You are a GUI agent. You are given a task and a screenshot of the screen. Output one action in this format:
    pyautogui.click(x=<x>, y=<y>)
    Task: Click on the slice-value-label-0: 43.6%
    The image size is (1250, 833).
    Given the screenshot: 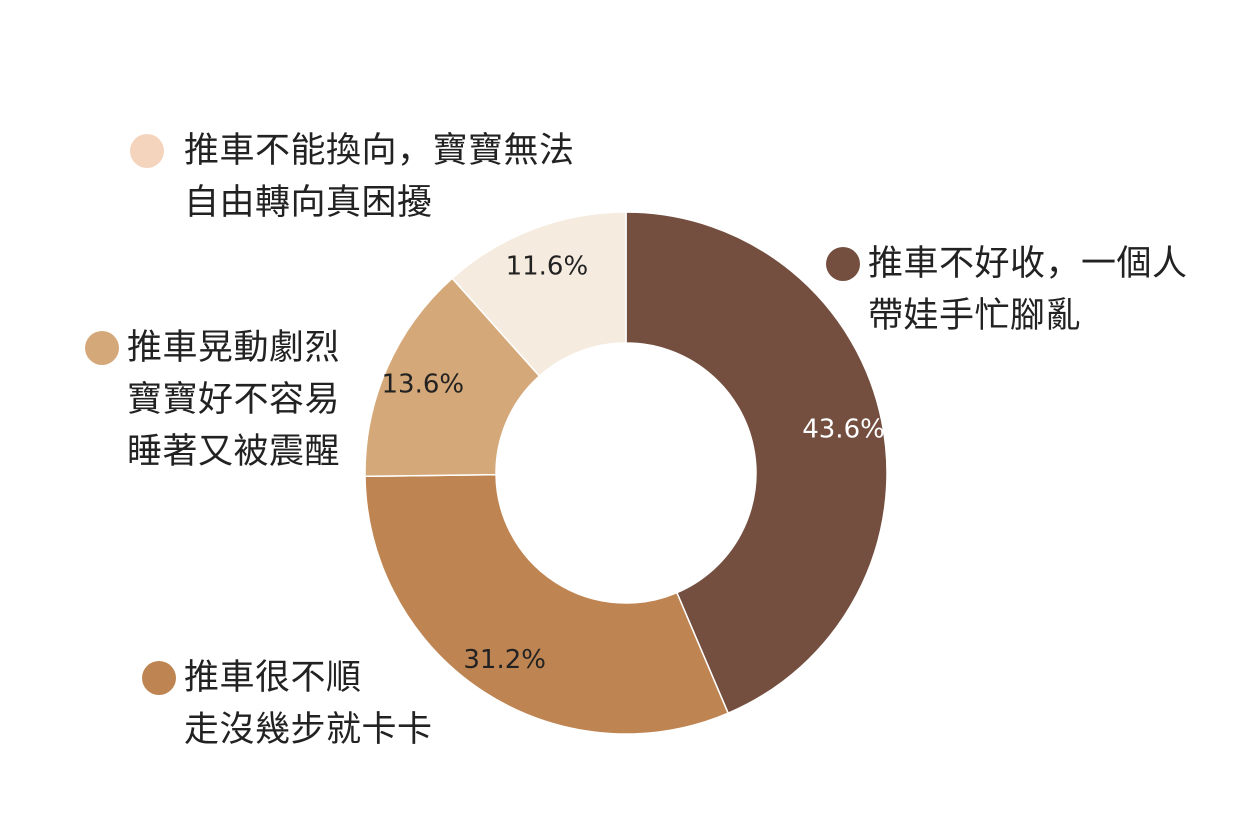 What is the action you would take?
    pyautogui.click(x=843, y=430)
    